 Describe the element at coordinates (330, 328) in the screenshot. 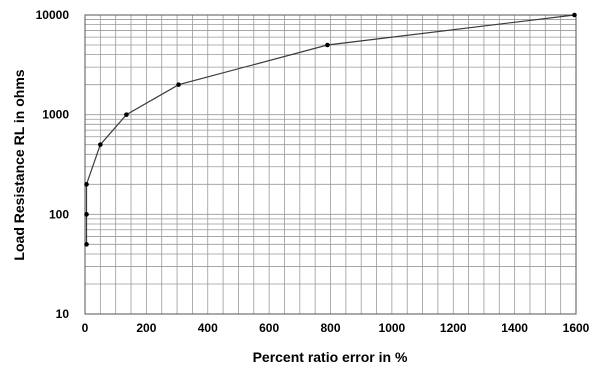

I see `x-tick-label: 800` at that location.